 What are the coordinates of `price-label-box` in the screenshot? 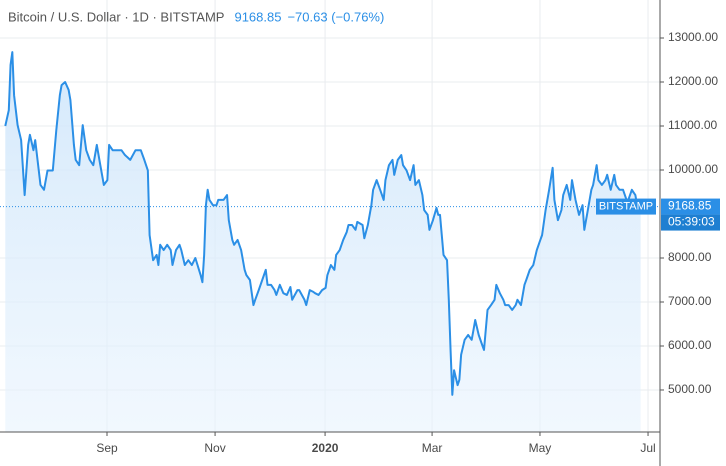 It's located at (690, 206).